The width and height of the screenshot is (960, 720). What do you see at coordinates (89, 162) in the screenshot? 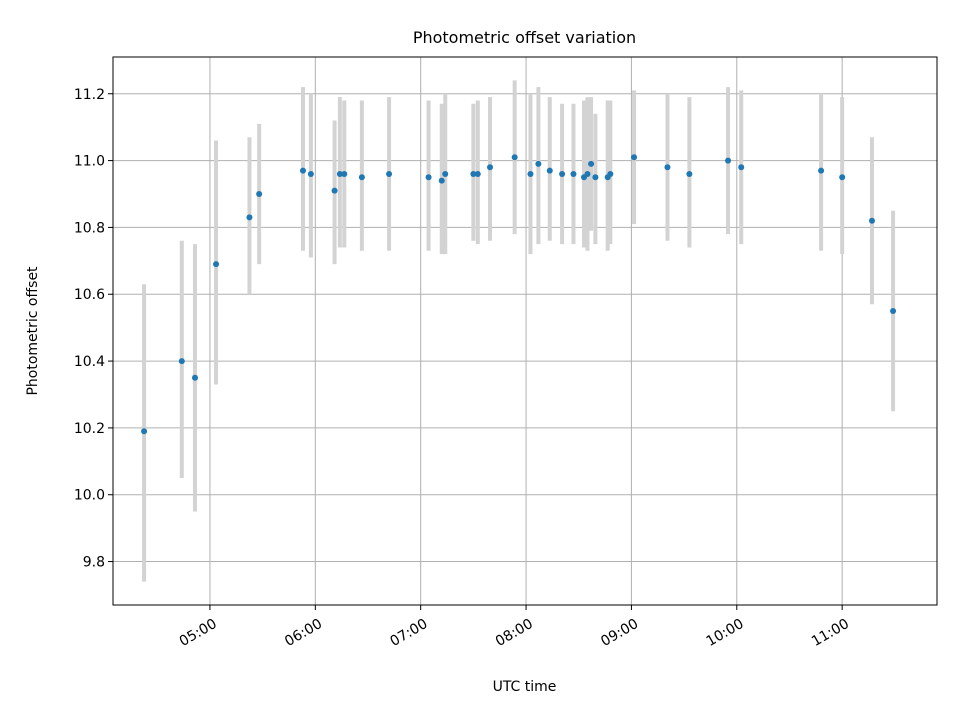
I see `y-tick-label: 11.0` at bounding box center [89, 162].